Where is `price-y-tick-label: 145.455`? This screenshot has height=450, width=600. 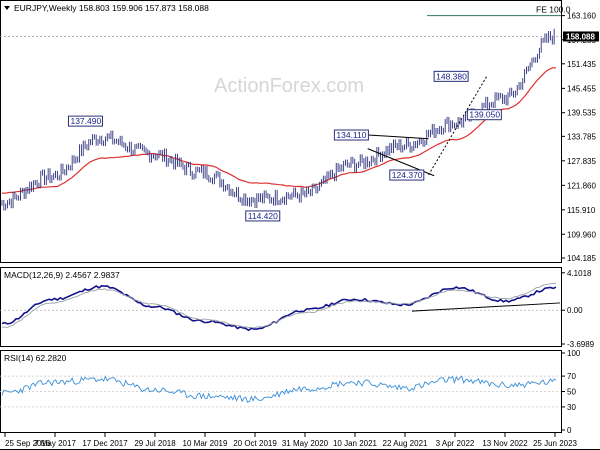
price-y-tick-label: 145.455 is located at coordinates (581, 88).